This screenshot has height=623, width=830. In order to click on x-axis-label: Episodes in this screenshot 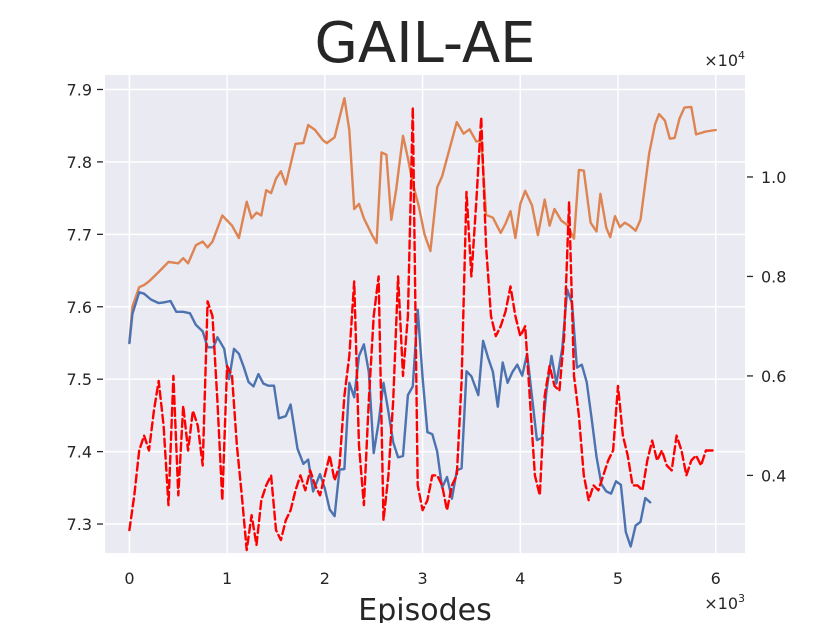, I will do `click(424, 608)`.